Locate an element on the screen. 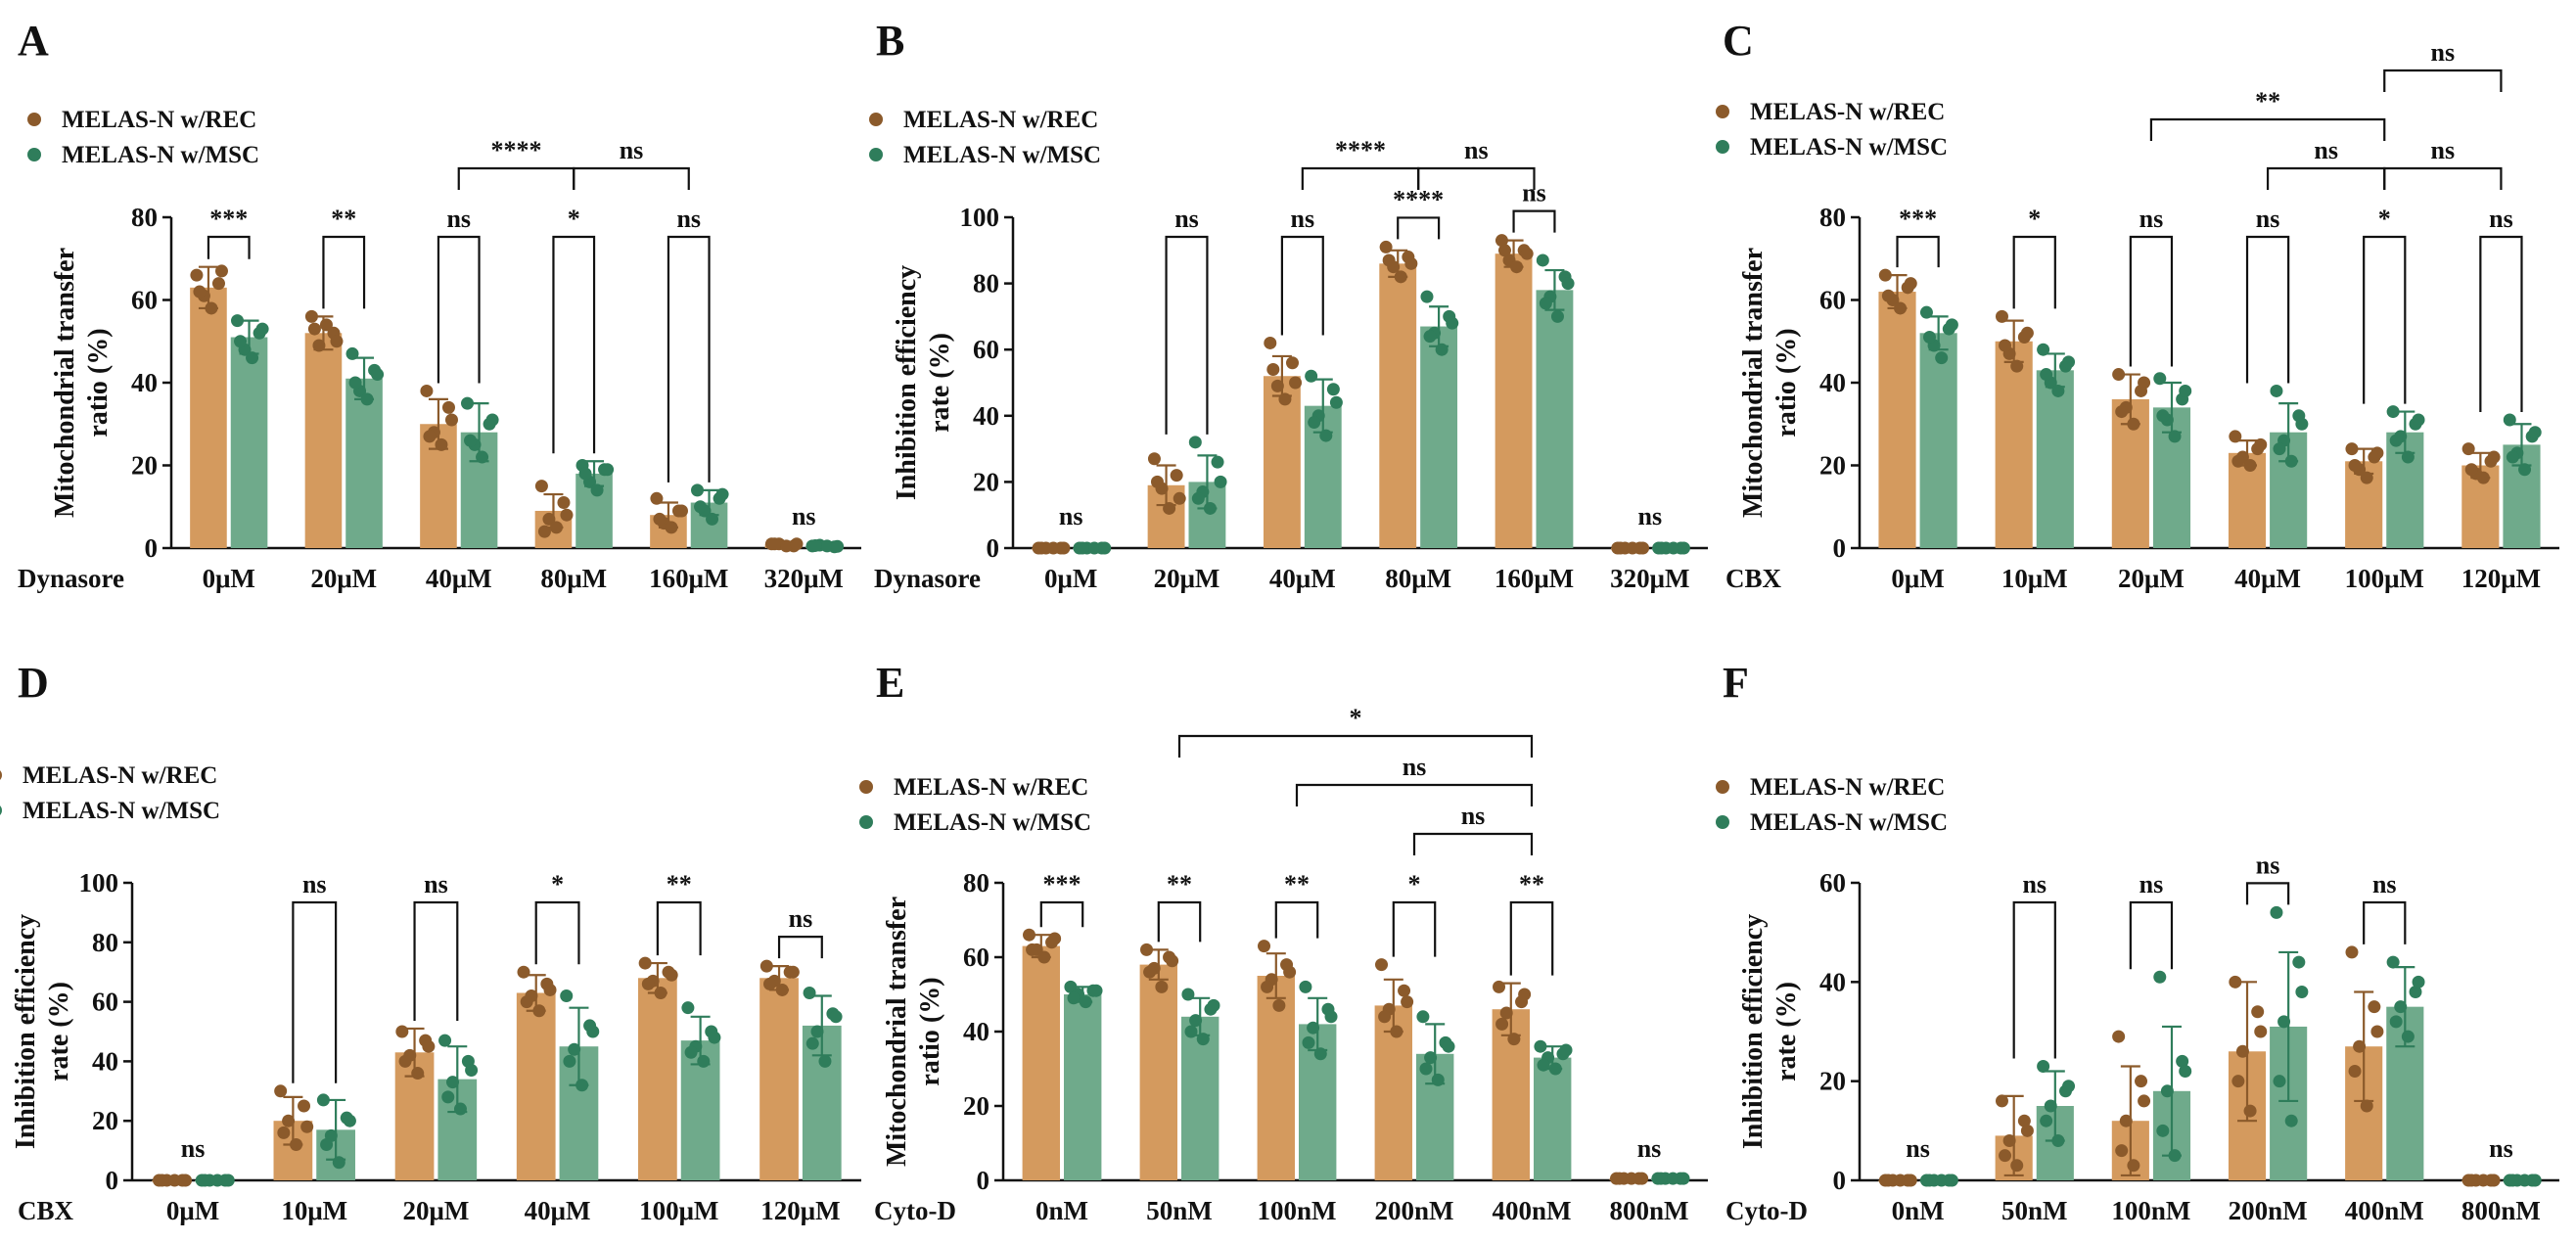  x-tick-label: 40μM is located at coordinates (1302, 578).